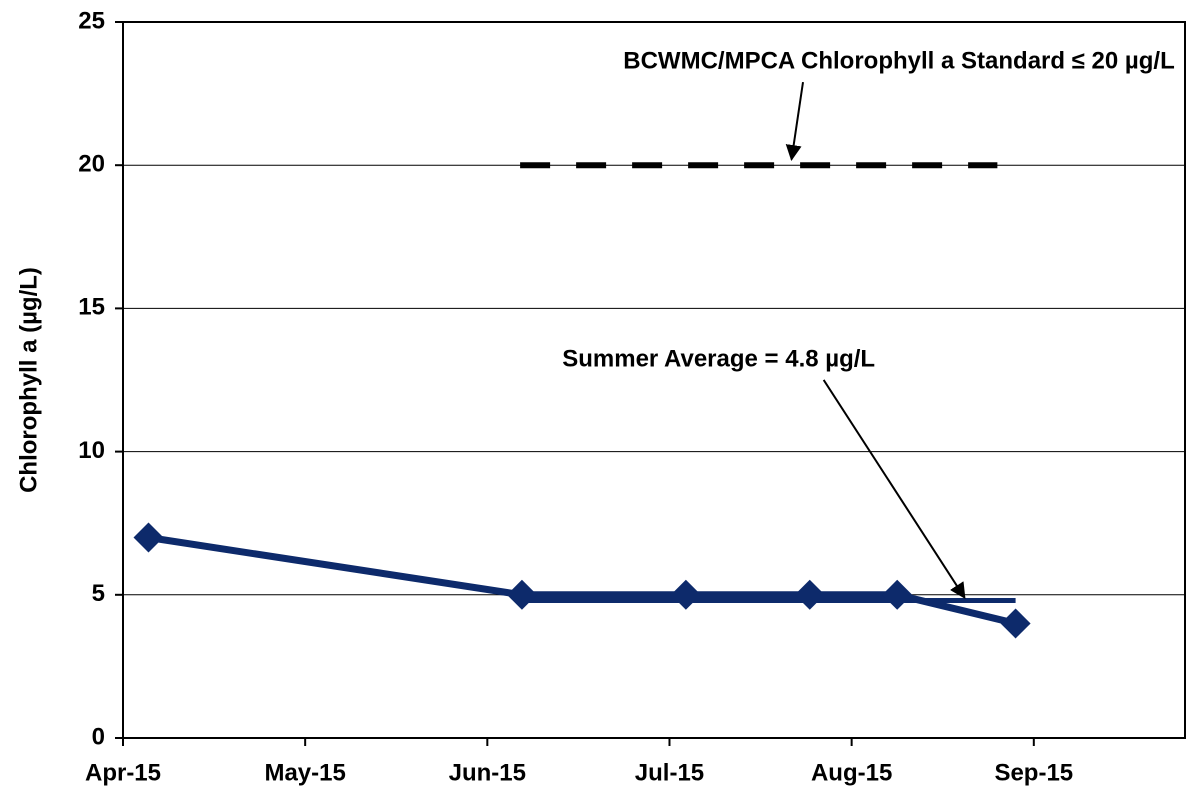 The width and height of the screenshot is (1189, 796). Describe the element at coordinates (487, 772) in the screenshot. I see `x-tick-label: Jun-15` at that location.